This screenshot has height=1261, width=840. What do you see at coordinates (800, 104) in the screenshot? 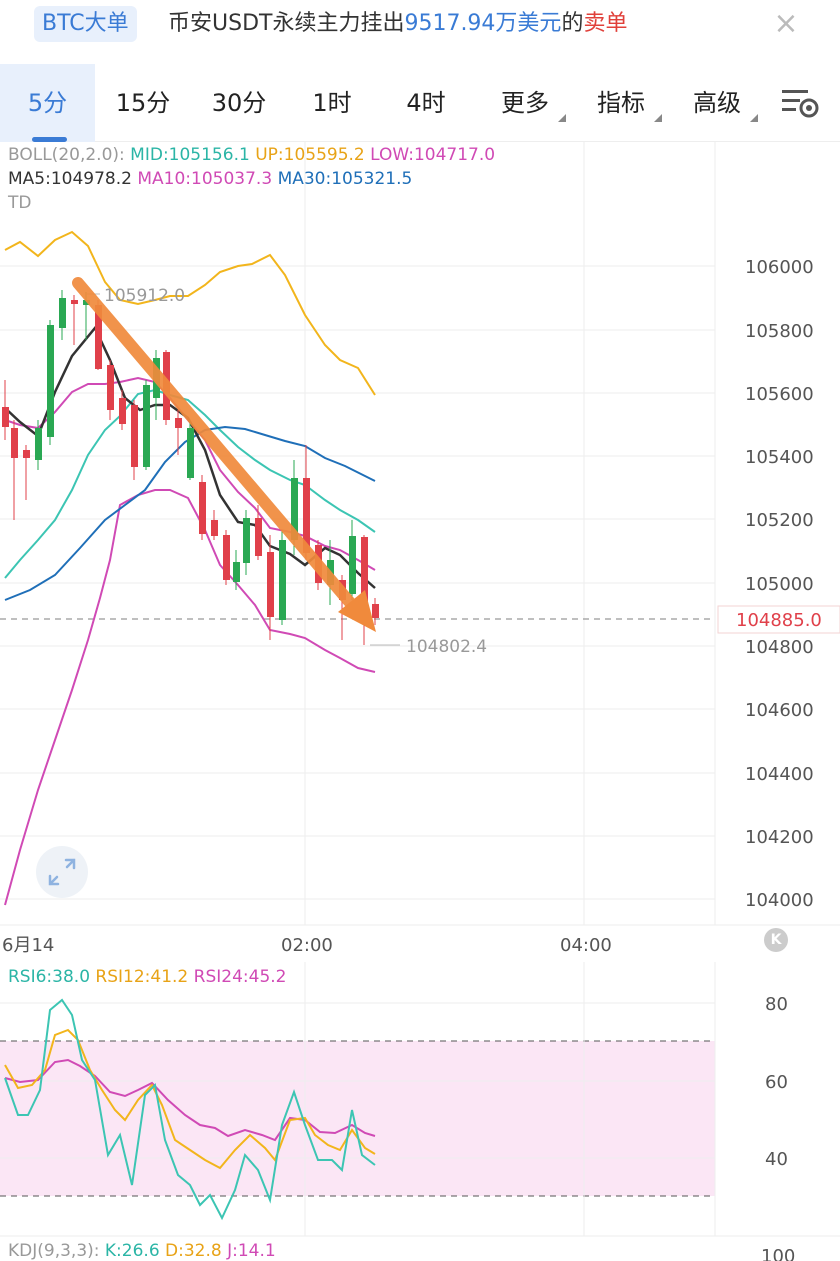
I see `chart-settings-icon` at bounding box center [800, 104].